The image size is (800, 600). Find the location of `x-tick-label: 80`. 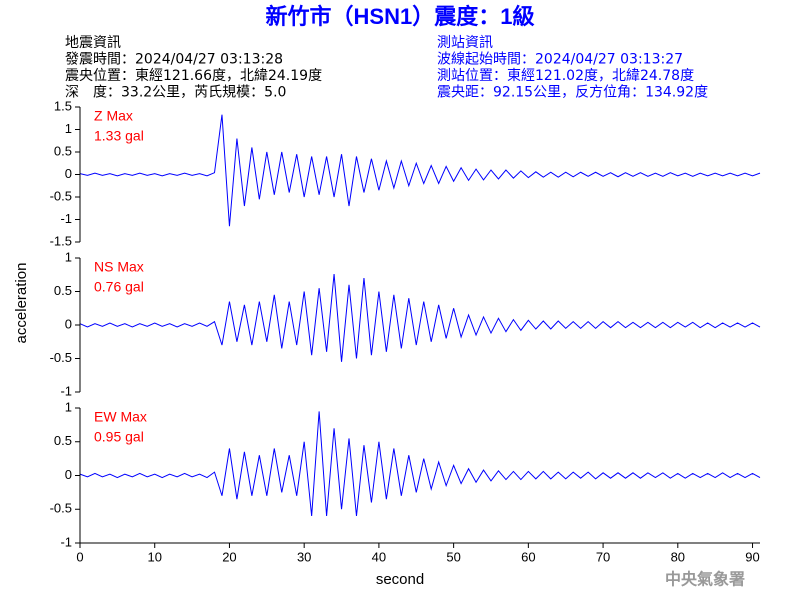

x-tick-label: 80 is located at coordinates (678, 556).